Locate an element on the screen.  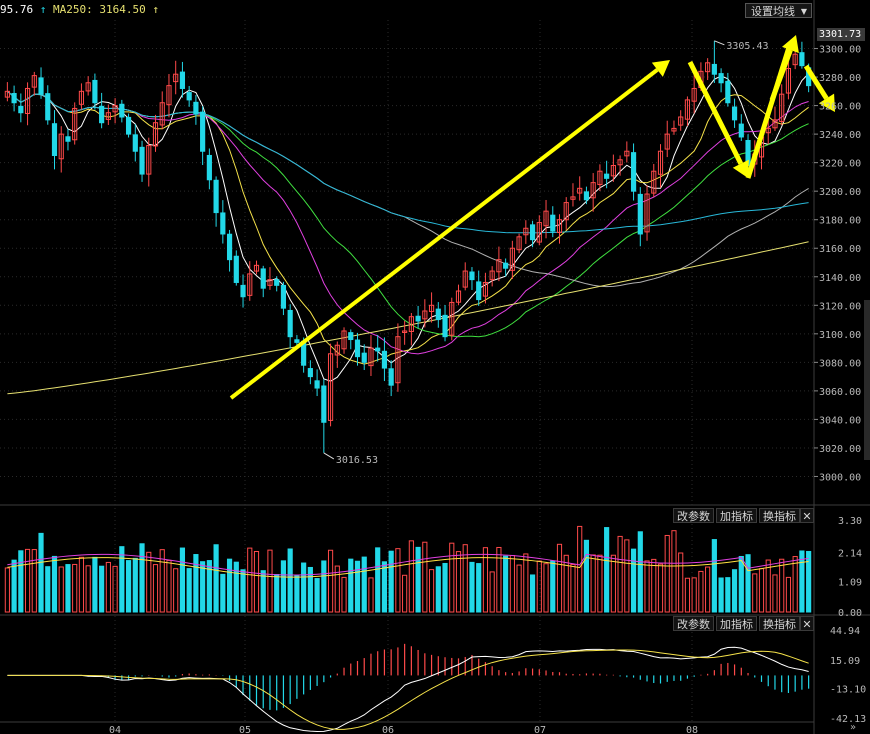
y-tick-label: 3080.00 is located at coordinates (840, 363).